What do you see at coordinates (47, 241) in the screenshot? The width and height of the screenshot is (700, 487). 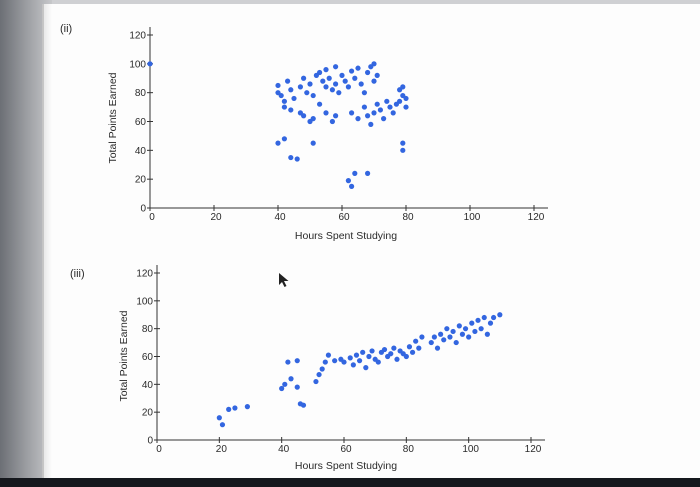 I see `page-shadow` at bounding box center [47, 241].